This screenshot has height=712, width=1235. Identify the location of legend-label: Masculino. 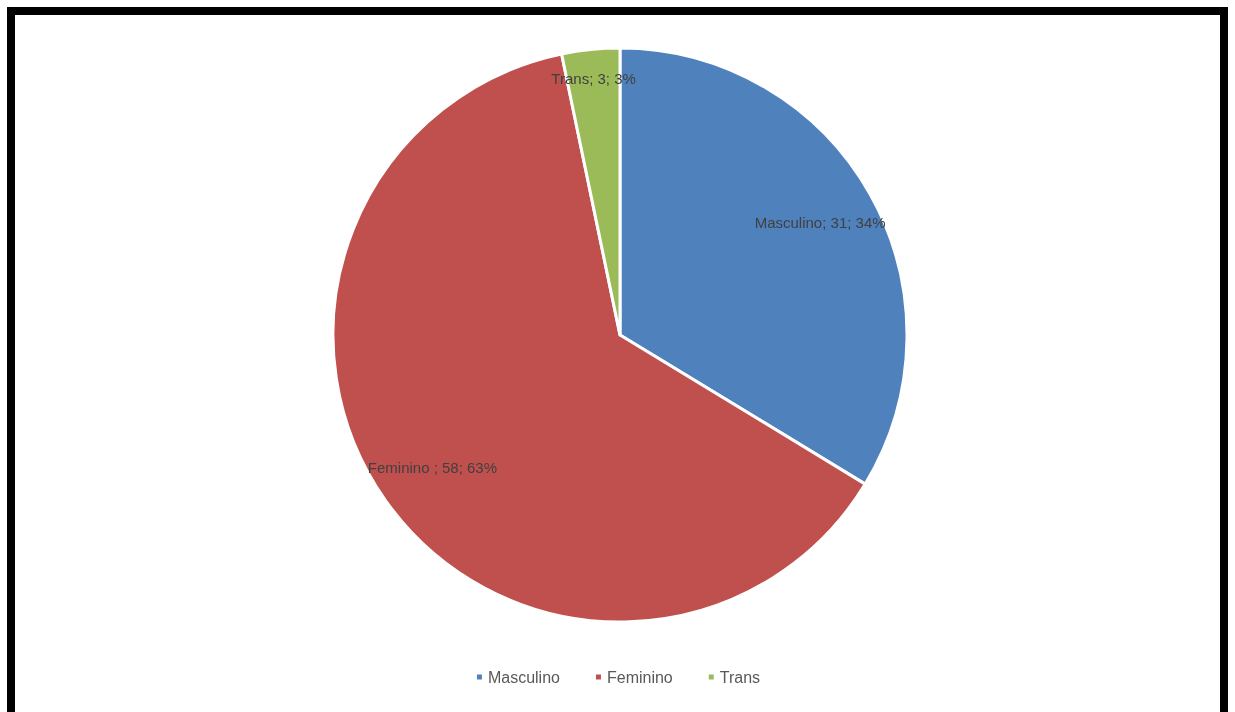
(524, 677).